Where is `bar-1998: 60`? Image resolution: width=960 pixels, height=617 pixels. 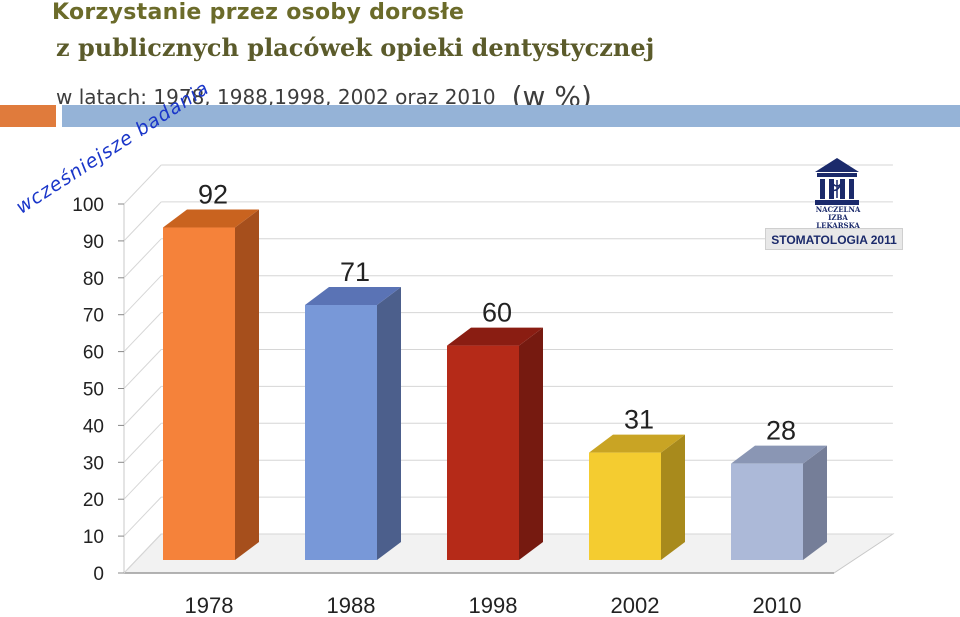
bar-1998: 60 is located at coordinates (495, 429).